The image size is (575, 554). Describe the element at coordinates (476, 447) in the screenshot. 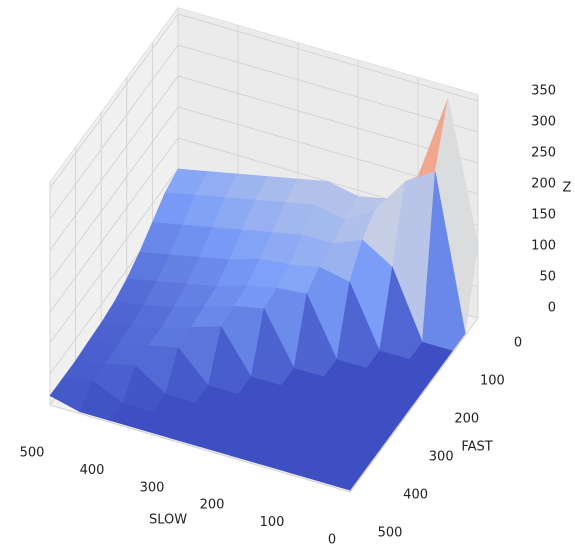

I see `y-axis-label: FAST` at that location.